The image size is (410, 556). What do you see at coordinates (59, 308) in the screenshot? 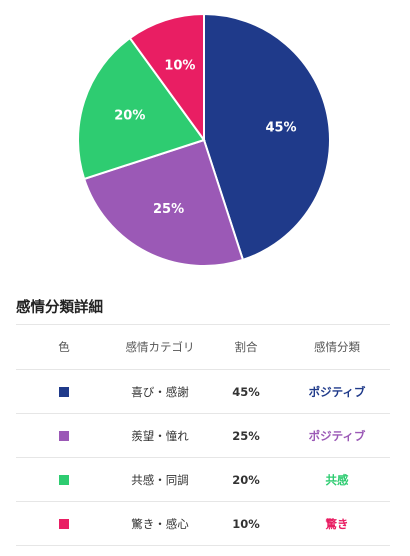
I see `table-title: 感情分類詳細` at bounding box center [59, 308].